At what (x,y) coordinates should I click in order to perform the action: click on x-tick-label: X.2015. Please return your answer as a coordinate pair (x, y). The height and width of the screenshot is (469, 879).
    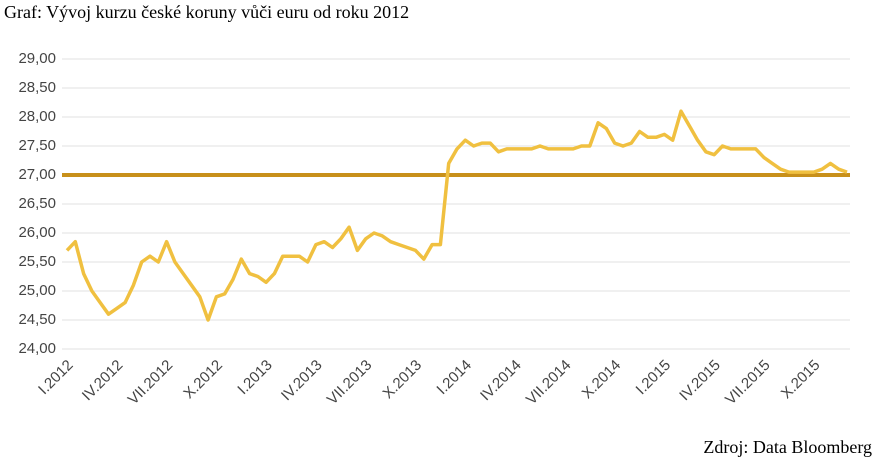
    Looking at the image, I should click on (801, 380).